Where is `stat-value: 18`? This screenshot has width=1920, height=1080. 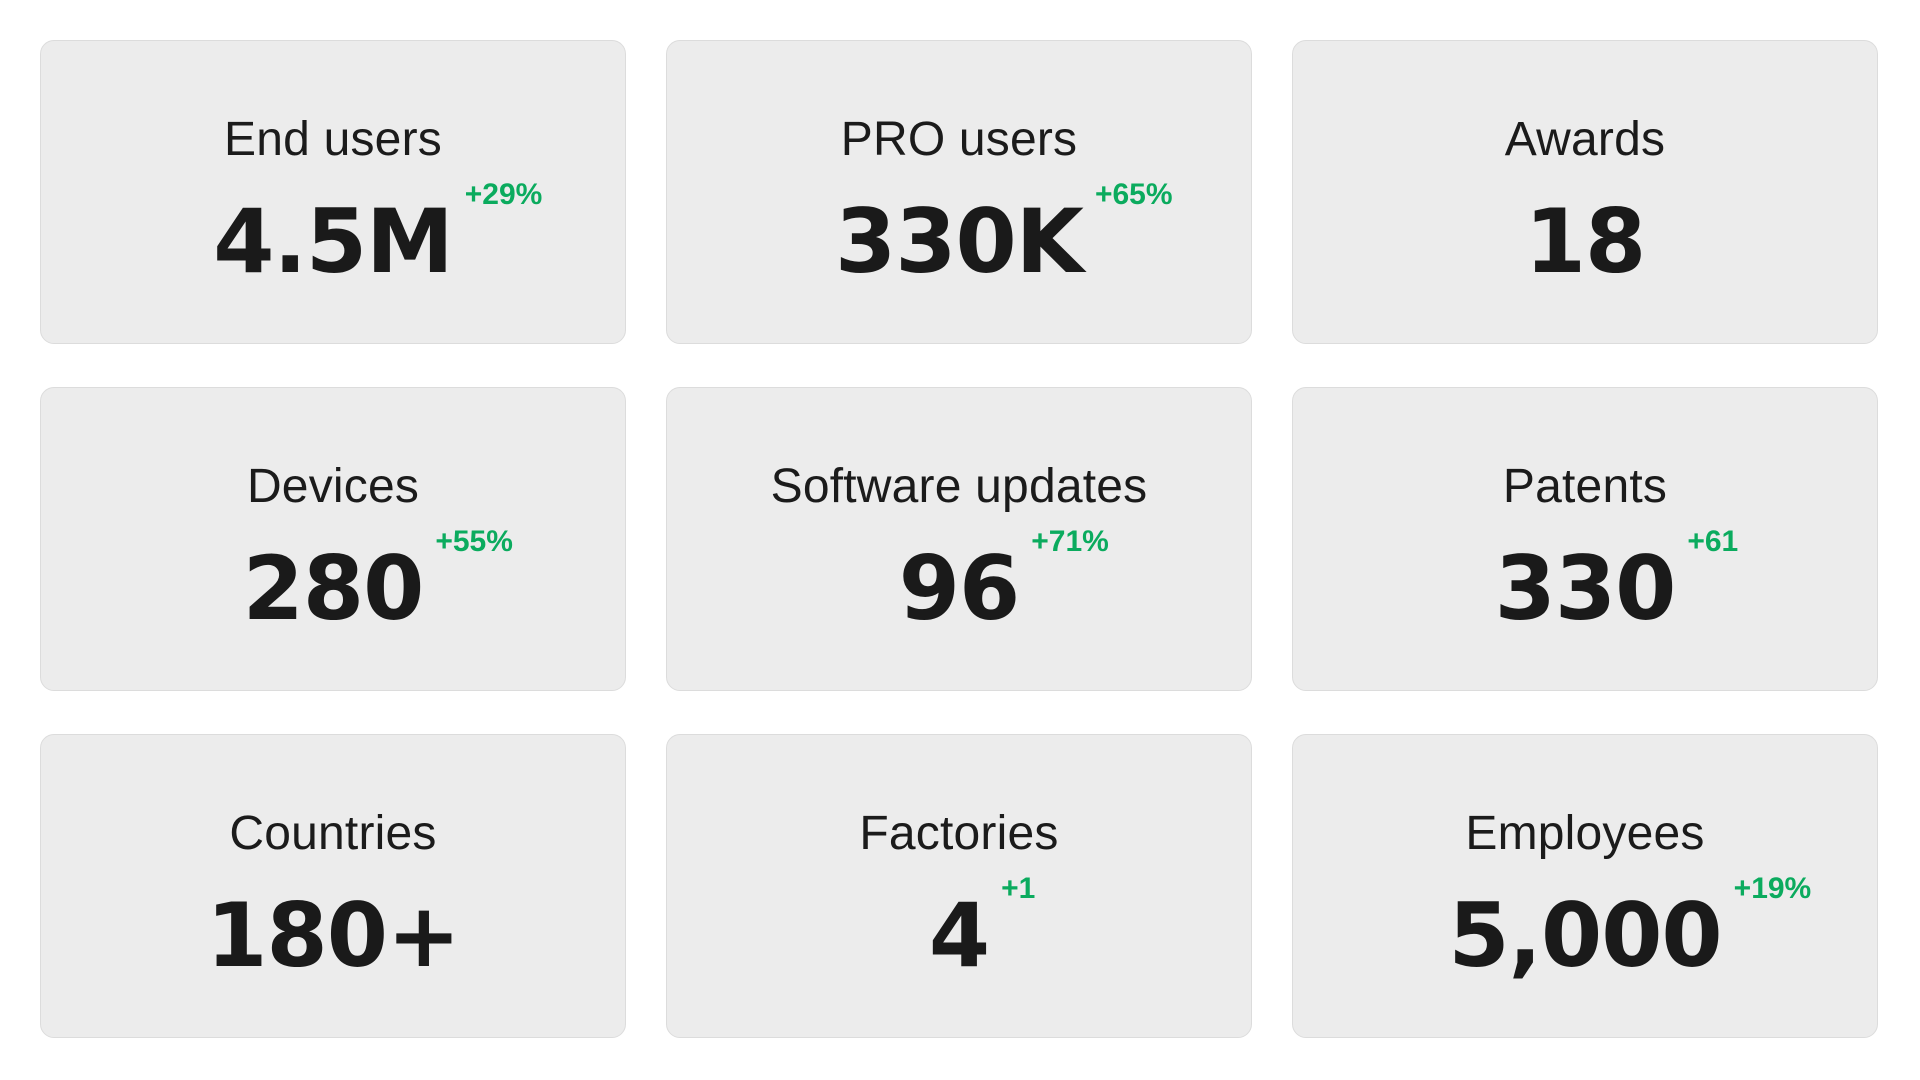 stat-value: 18 is located at coordinates (1585, 241).